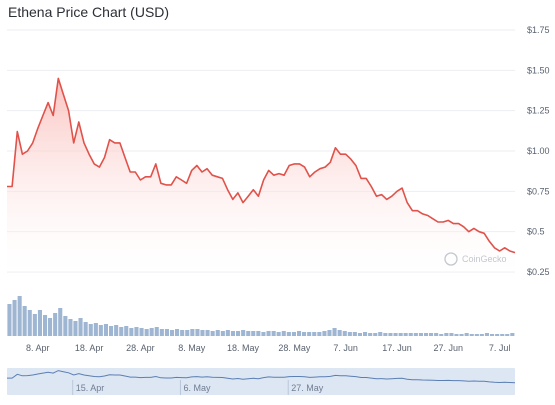 This screenshot has height=405, width=555. I want to click on range-navigator: 15. Apr 6. May 27. May, so click(261, 381).